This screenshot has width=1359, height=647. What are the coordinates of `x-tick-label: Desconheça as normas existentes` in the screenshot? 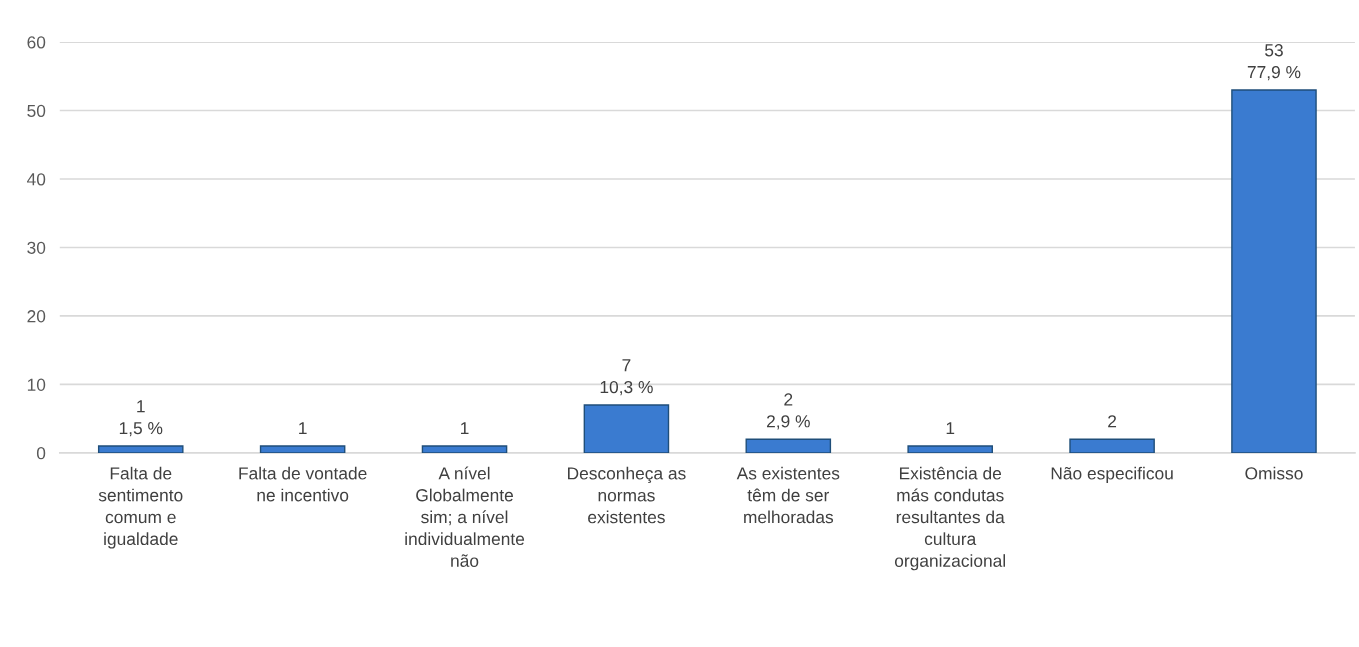 It's located at (627, 495).